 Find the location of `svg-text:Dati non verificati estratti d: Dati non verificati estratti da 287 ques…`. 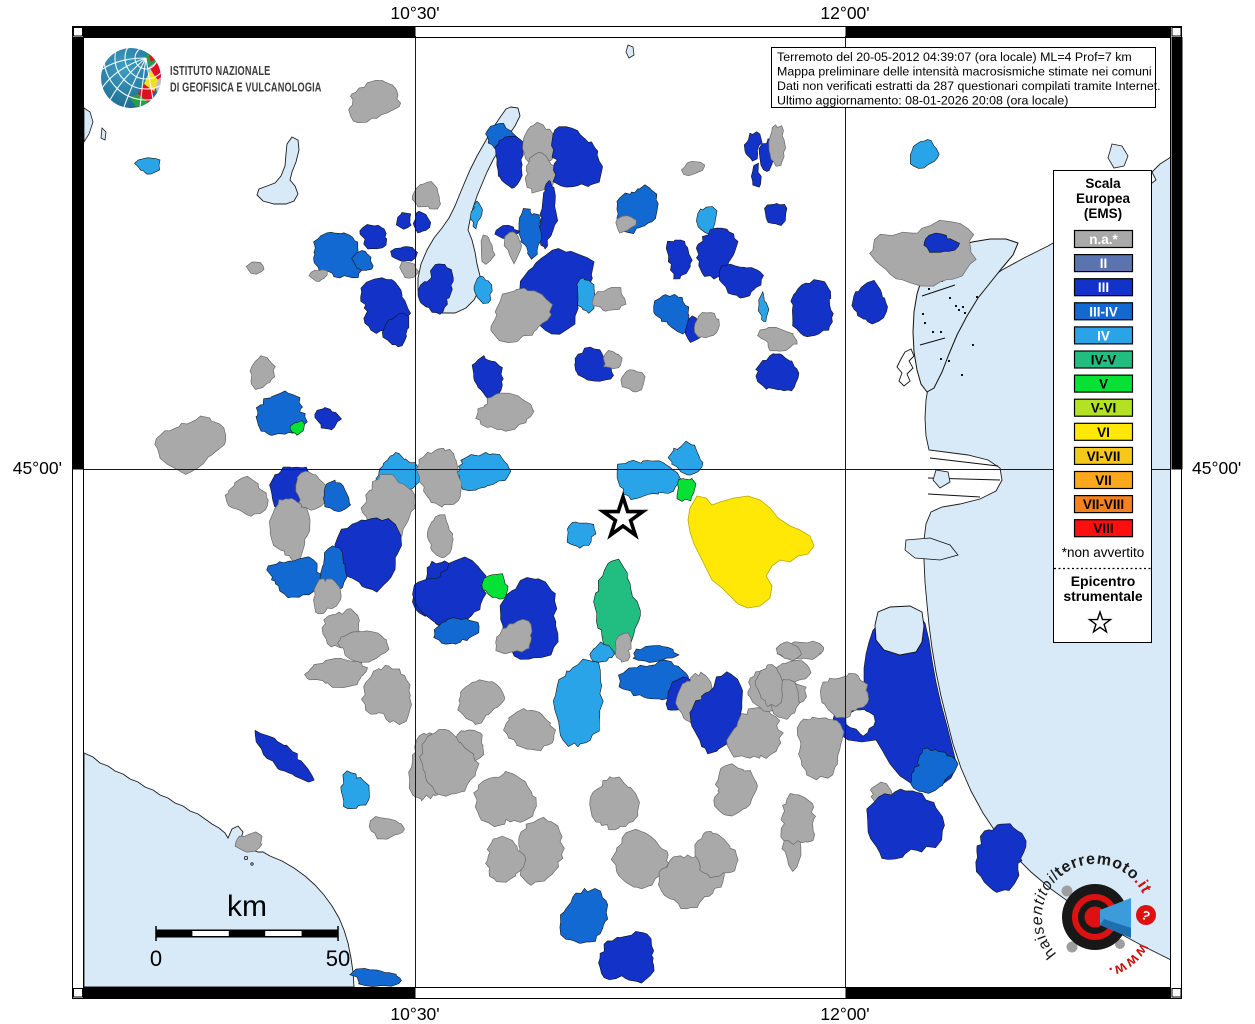

svg-text:Dati non verificati estratti d: Dati non verificati estratti da 287 ques… is located at coordinates (969, 86).